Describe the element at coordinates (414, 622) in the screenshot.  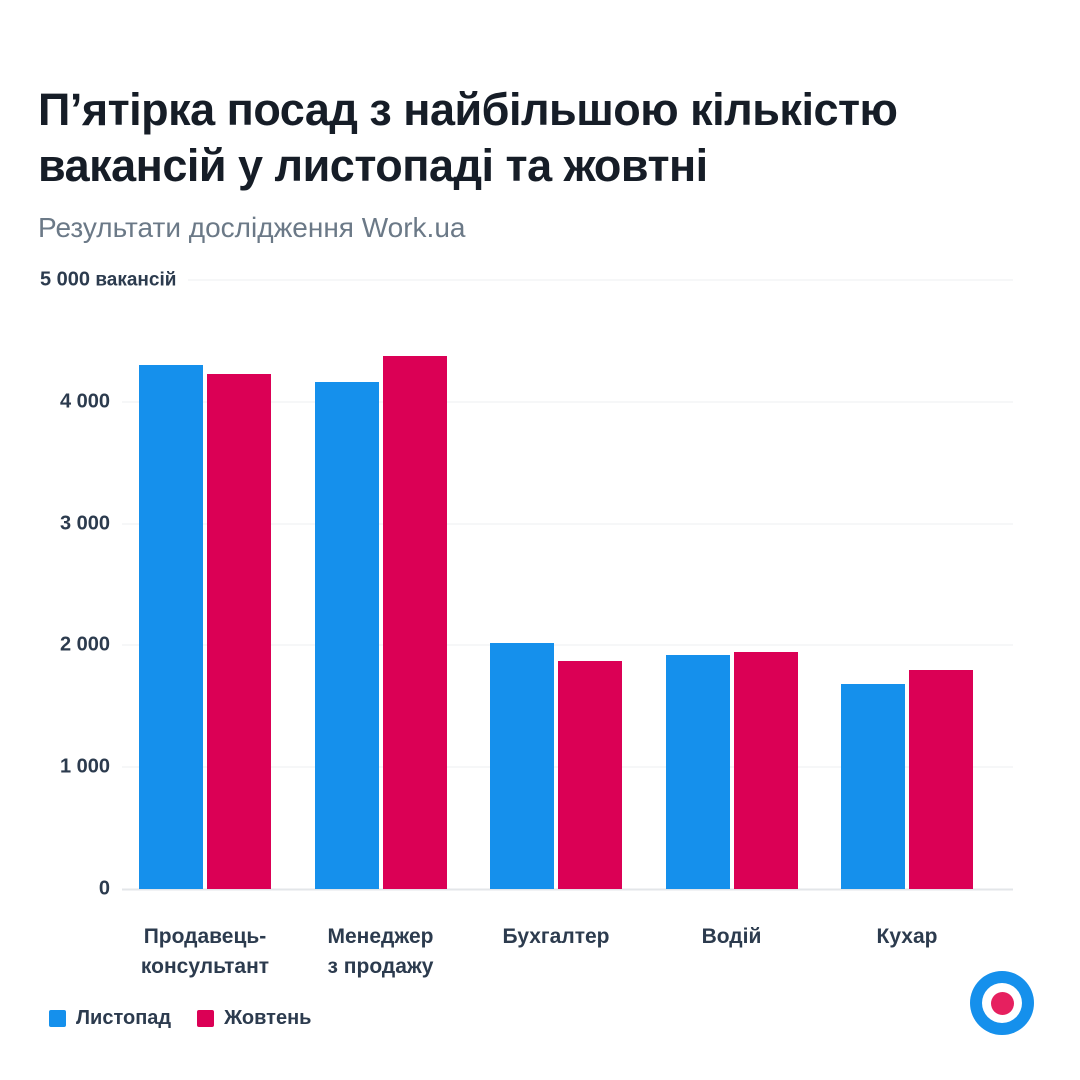
I see `bar-Жовтень-Менеджер з продажу` at that location.